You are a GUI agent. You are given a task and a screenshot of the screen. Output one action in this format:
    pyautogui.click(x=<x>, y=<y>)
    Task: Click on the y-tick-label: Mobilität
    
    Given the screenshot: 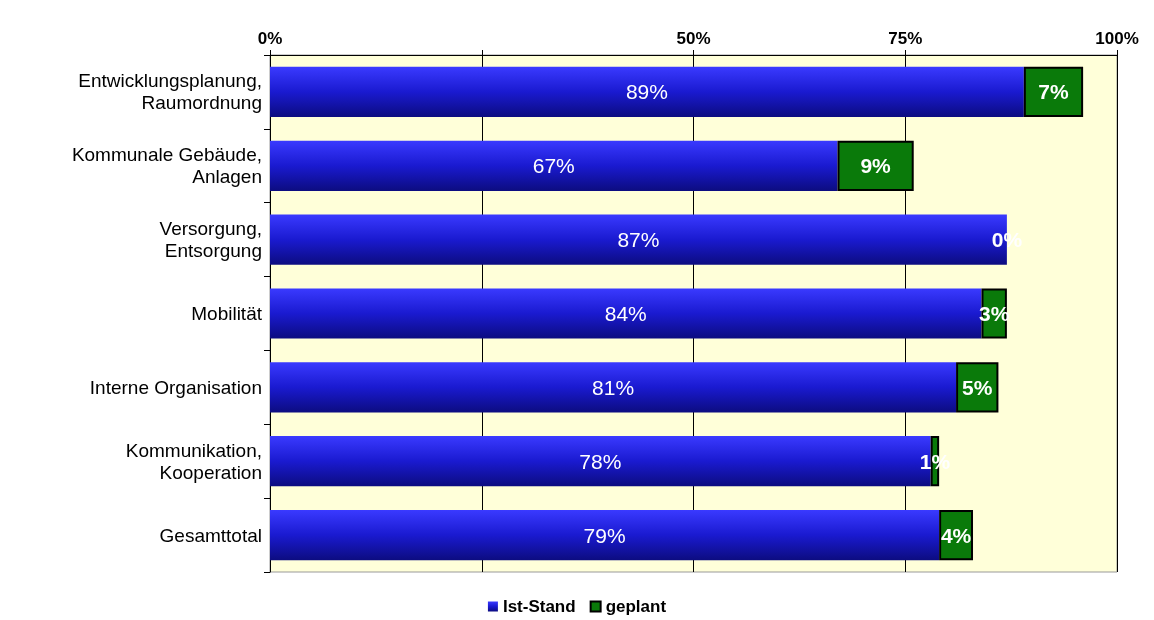 What is the action you would take?
    pyautogui.click(x=227, y=313)
    